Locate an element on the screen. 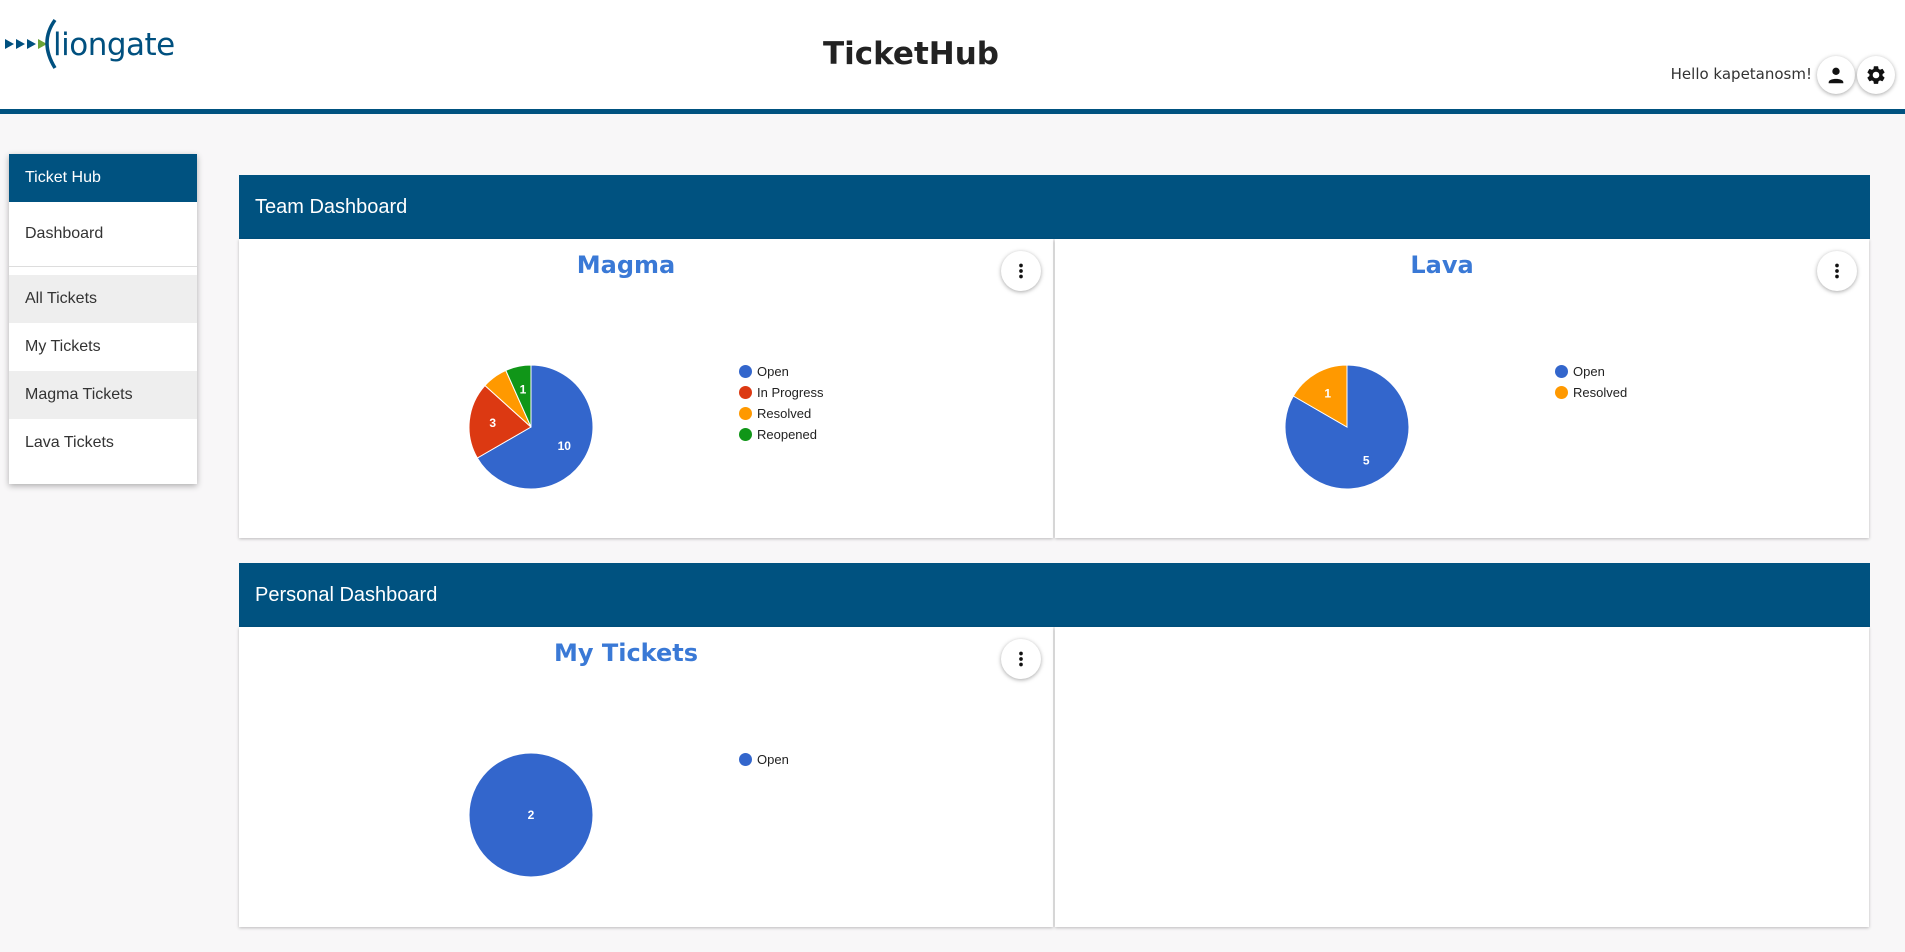 This screenshot has height=952, width=1905. app-header: liongate TicketHub Hello kapetanosm! is located at coordinates (952, 57).